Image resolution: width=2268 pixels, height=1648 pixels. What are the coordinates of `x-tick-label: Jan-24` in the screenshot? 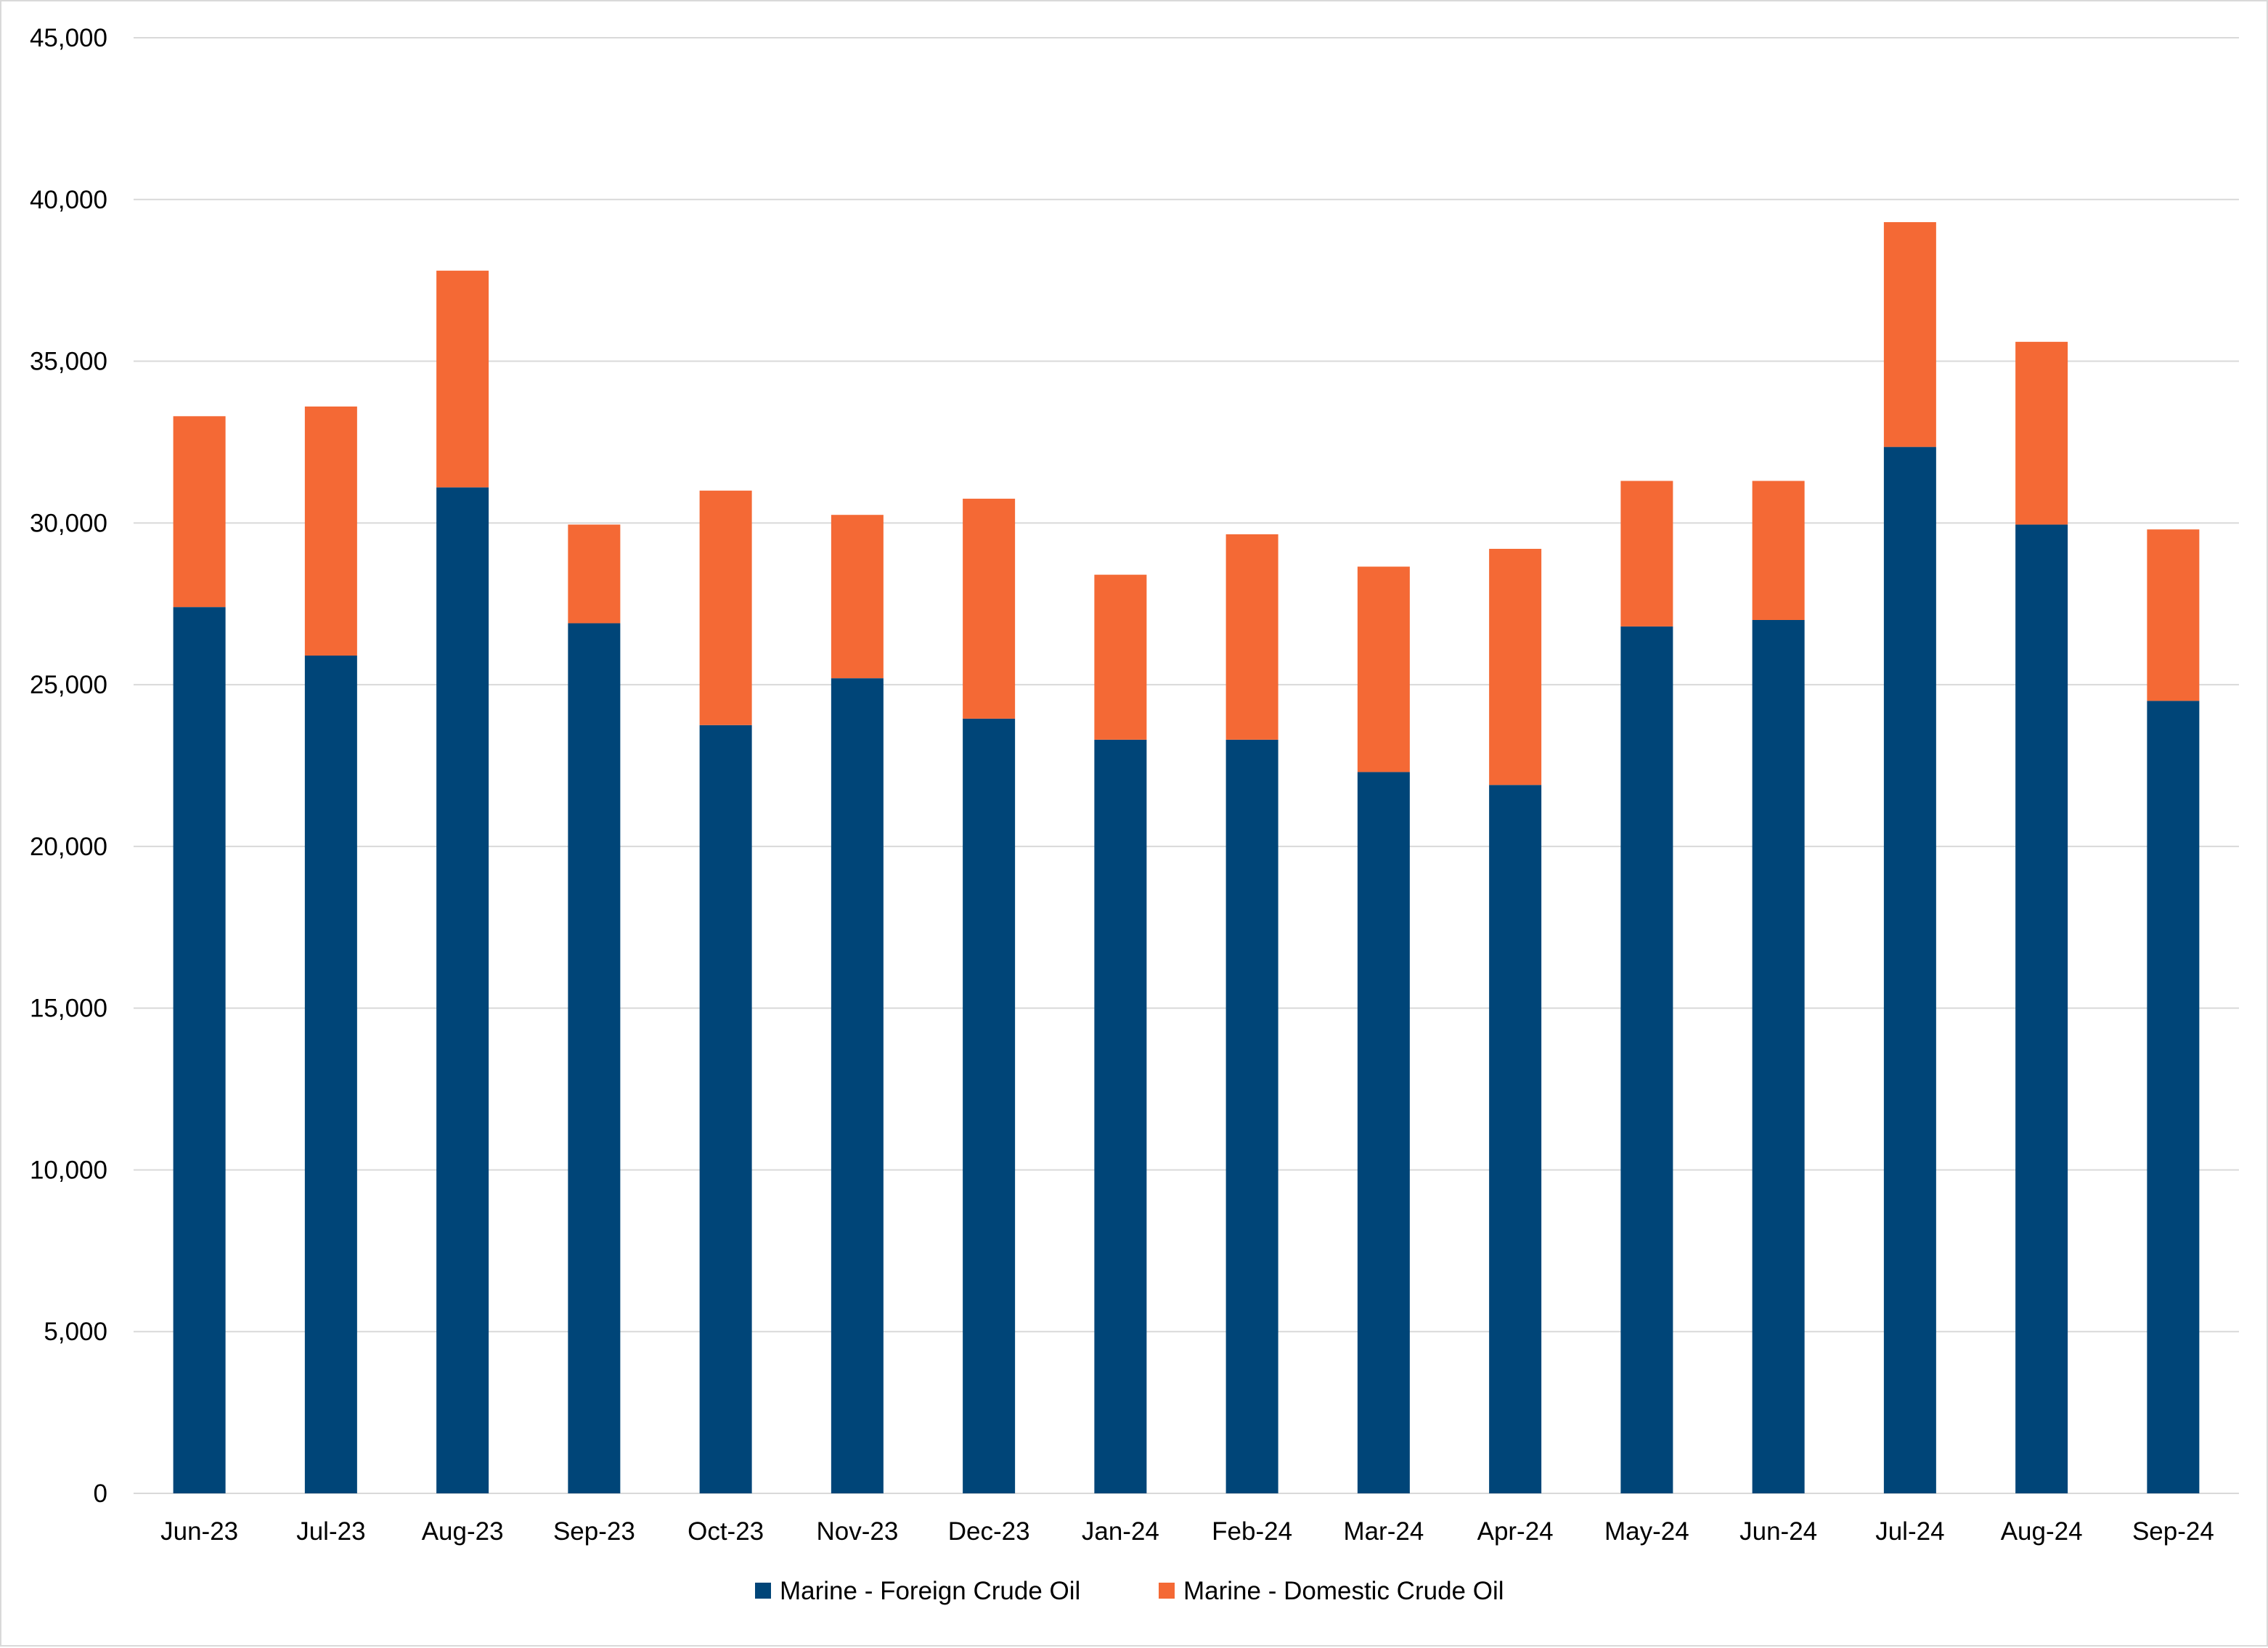 It's located at (1120, 1531).